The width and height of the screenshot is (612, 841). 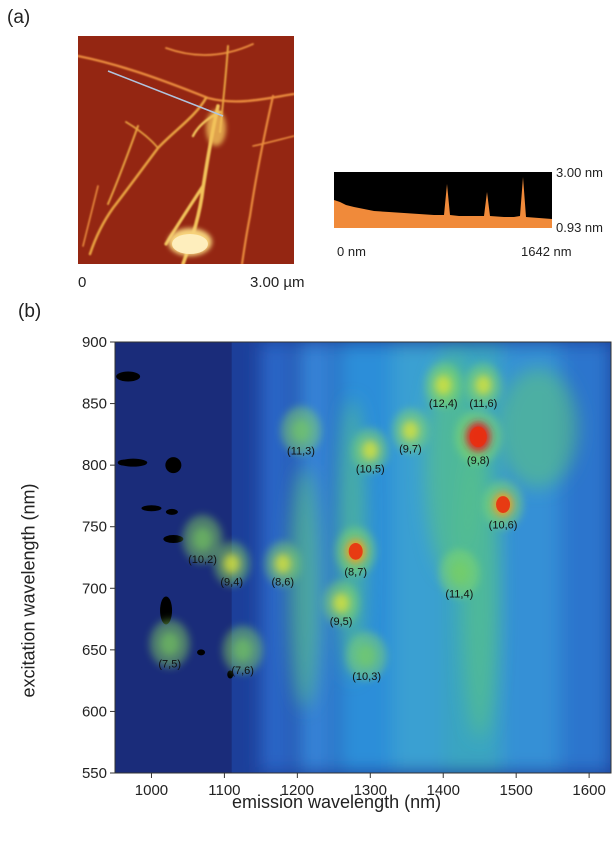 I want to click on y-tick-label: 800, so click(x=94, y=465).